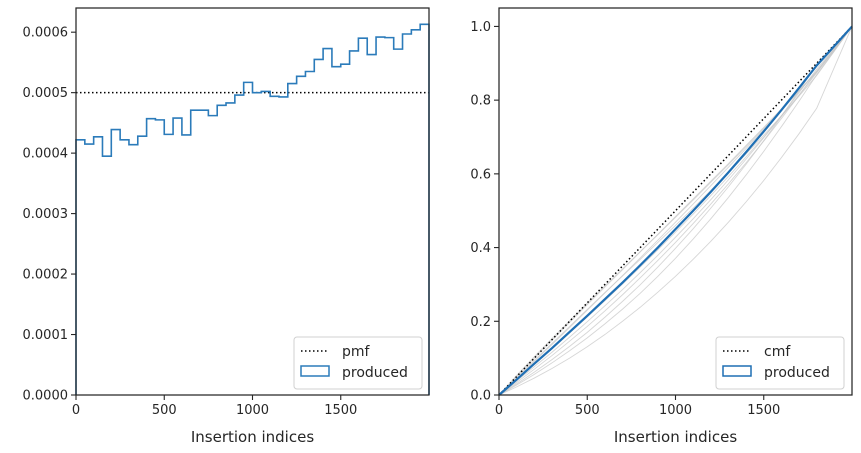 This screenshot has height=453, width=861. What do you see at coordinates (252, 437) in the screenshot?
I see `left-x-axis-label: Insertion indices` at bounding box center [252, 437].